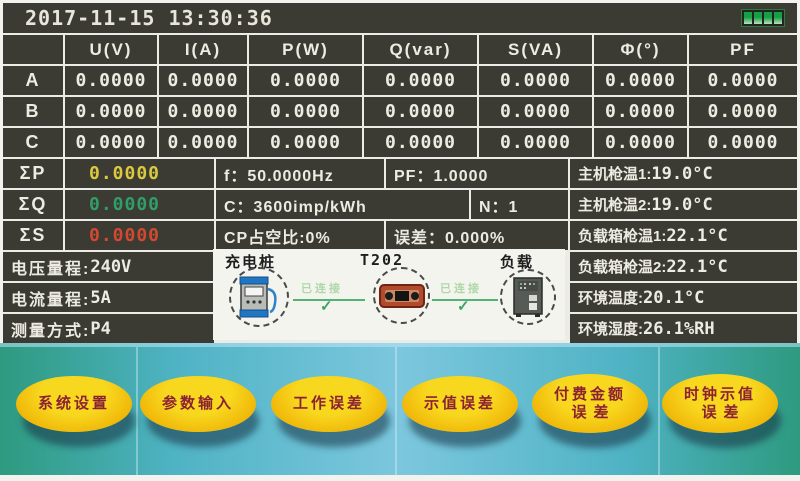  I want to click on display-error-button: 示值误差, so click(460, 404).